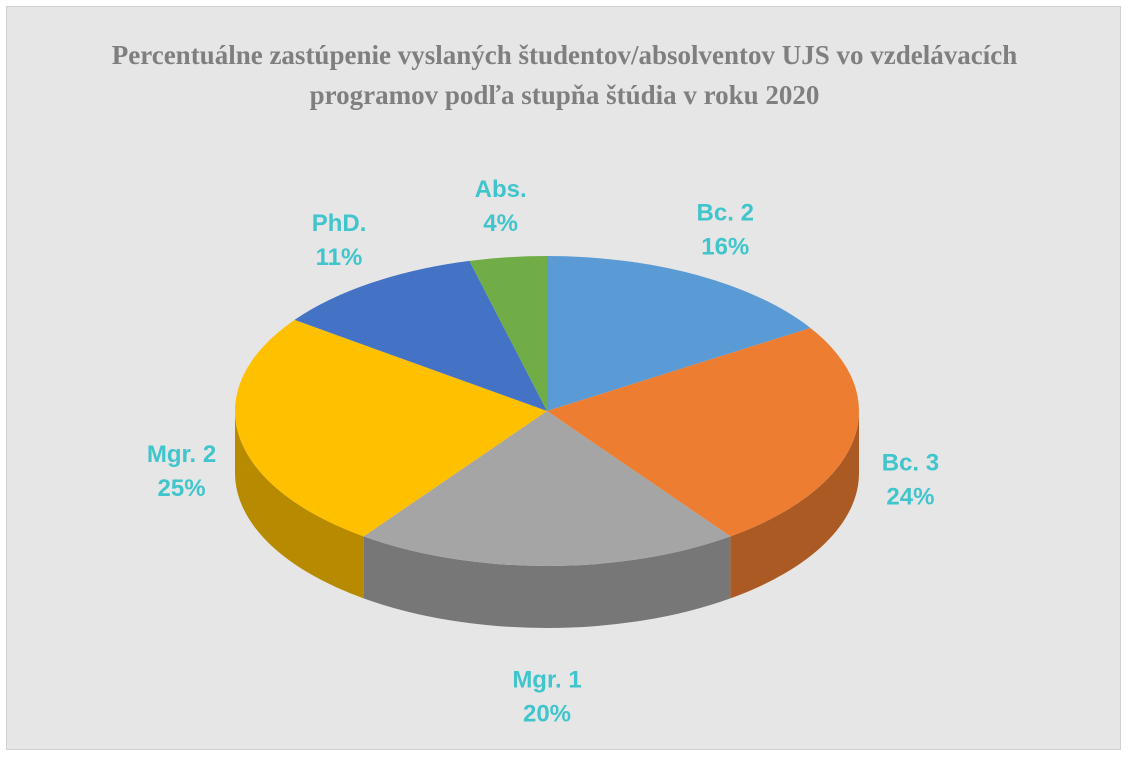 The width and height of the screenshot is (1129, 758). I want to click on data-label-category: Bc. 3, so click(910, 462).